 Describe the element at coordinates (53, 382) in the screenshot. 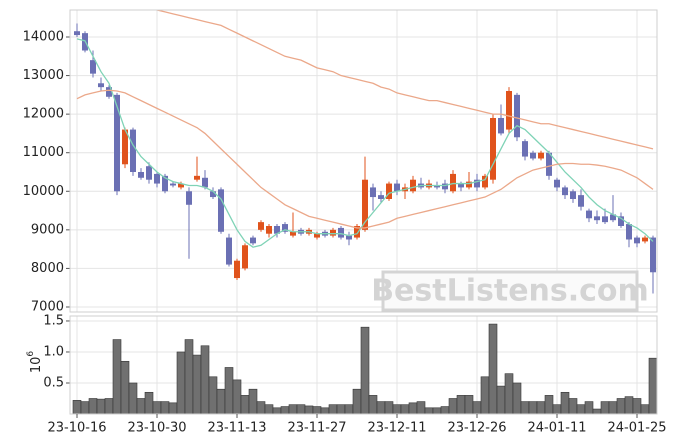

I see `y-tick-label: 0.5` at that location.